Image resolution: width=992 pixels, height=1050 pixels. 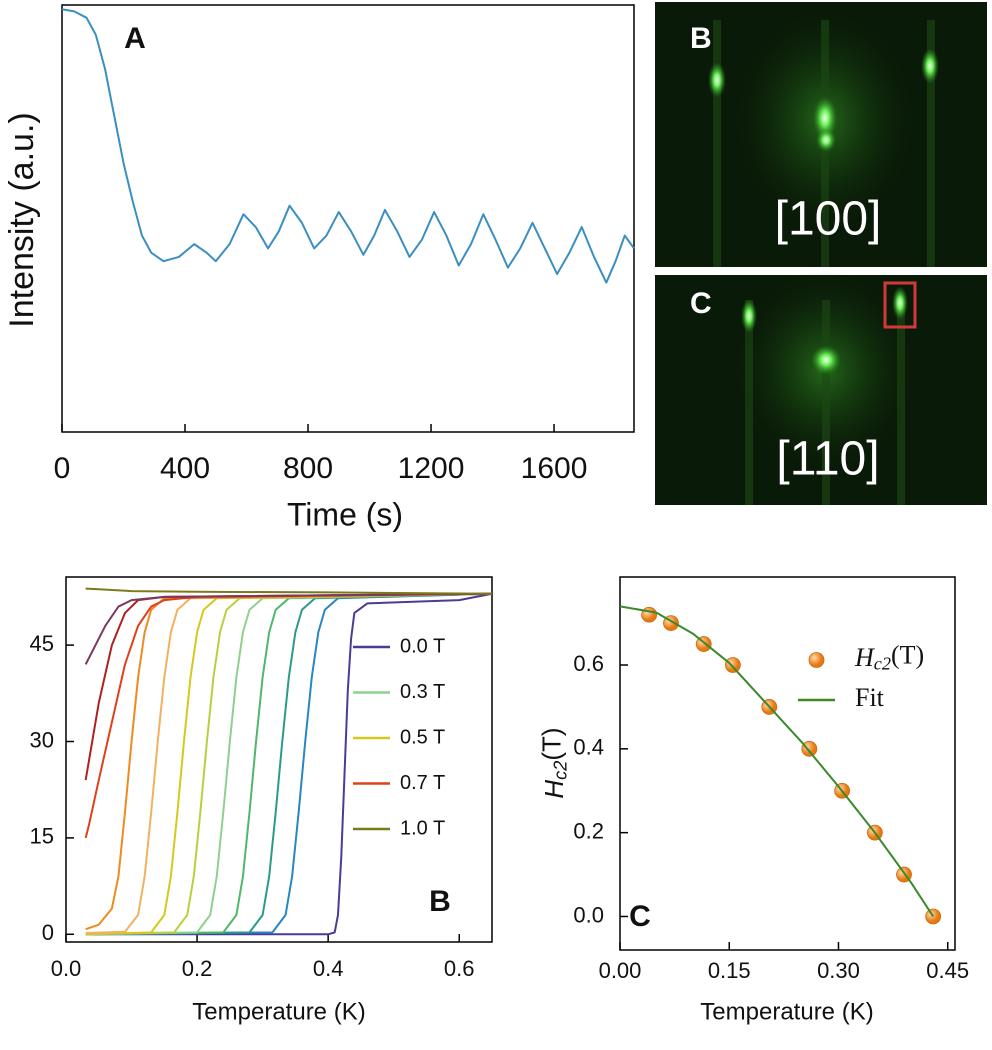 What do you see at coordinates (588, 663) in the screenshot?
I see `y-tick-label: 0.6` at bounding box center [588, 663].